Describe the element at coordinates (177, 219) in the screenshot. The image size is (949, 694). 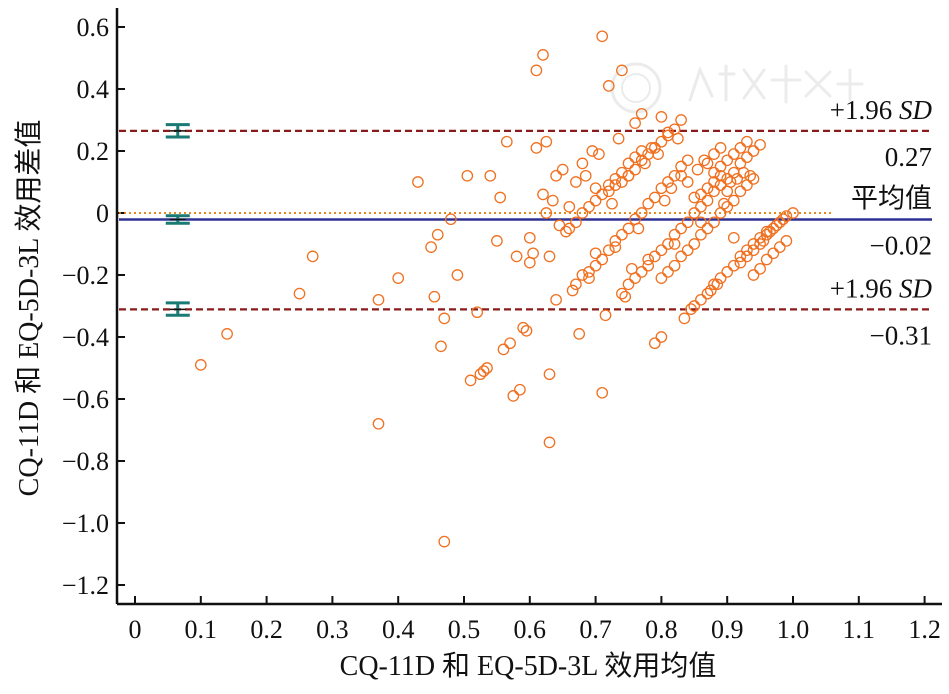
I see `ci-marker-mean` at that location.